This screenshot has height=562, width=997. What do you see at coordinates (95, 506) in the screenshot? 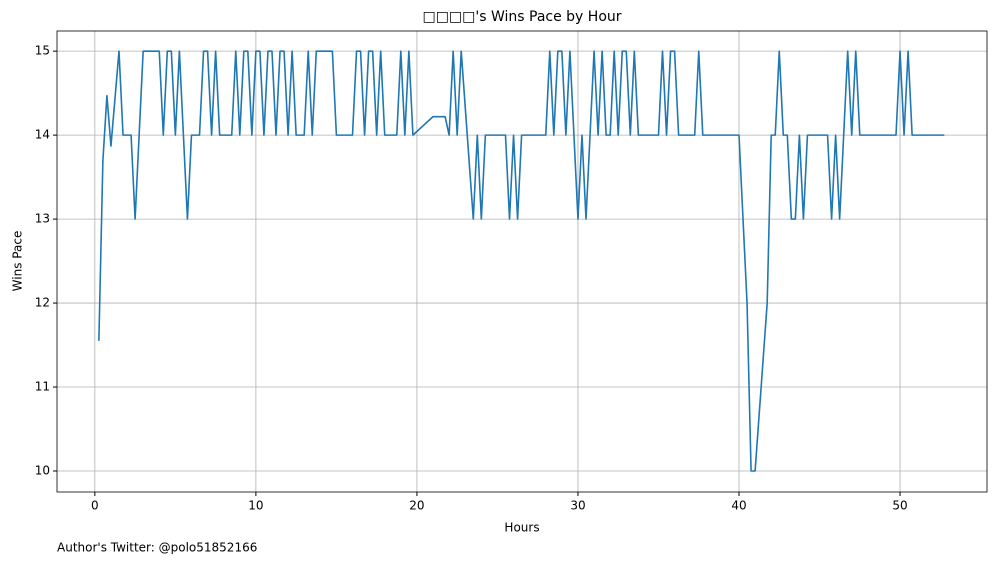
I see `x-tick-label: 0` at bounding box center [95, 506].